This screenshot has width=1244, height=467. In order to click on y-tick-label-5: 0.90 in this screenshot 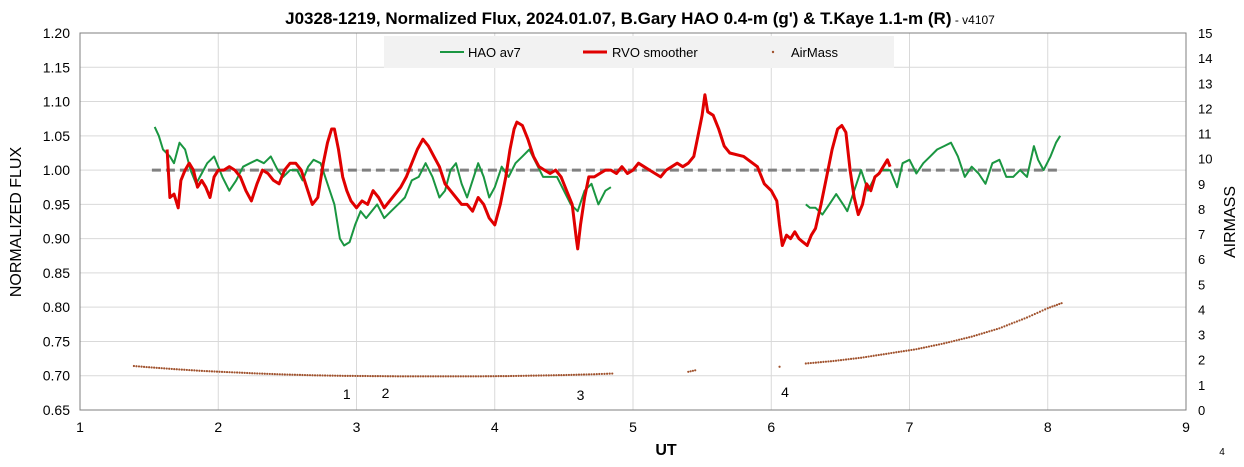, I will do `click(56, 239)`.